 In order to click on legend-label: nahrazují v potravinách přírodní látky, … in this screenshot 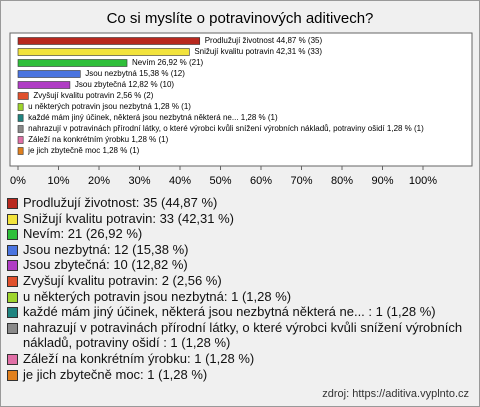, I will do `click(243, 335)`.